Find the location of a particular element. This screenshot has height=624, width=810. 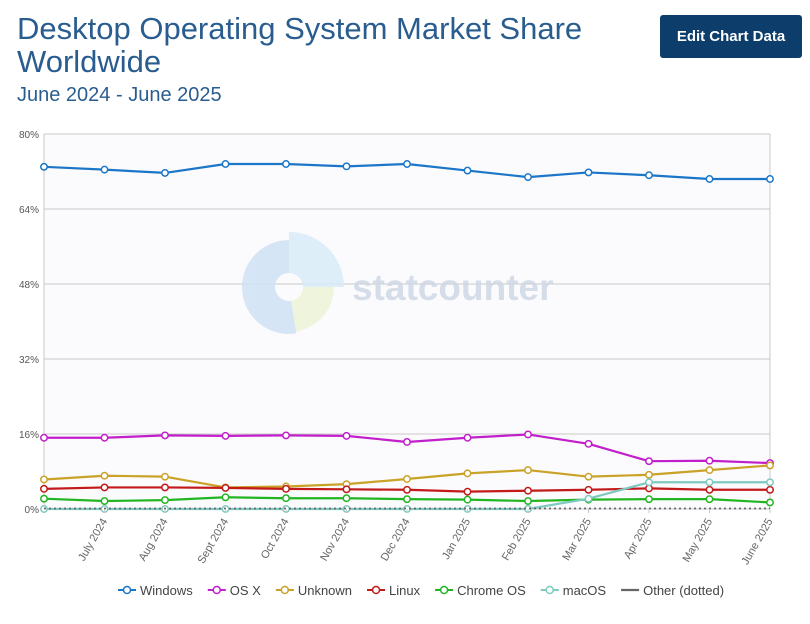

legend-swatch-unknown is located at coordinates (285, 590).